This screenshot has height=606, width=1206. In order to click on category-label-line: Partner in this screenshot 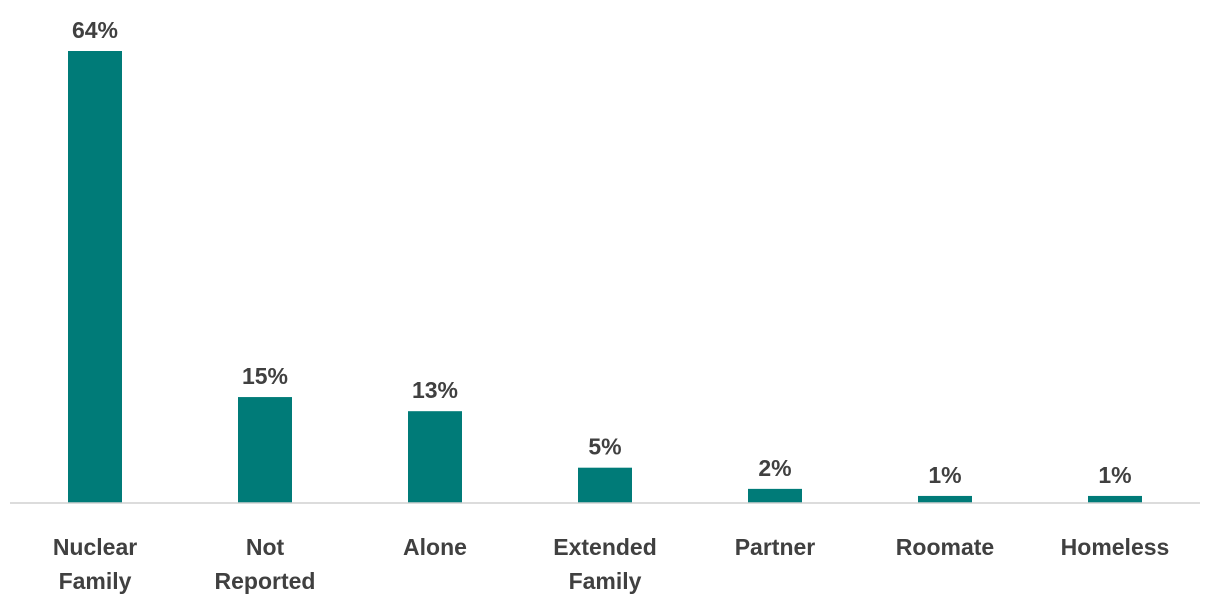, I will do `click(775, 547)`.